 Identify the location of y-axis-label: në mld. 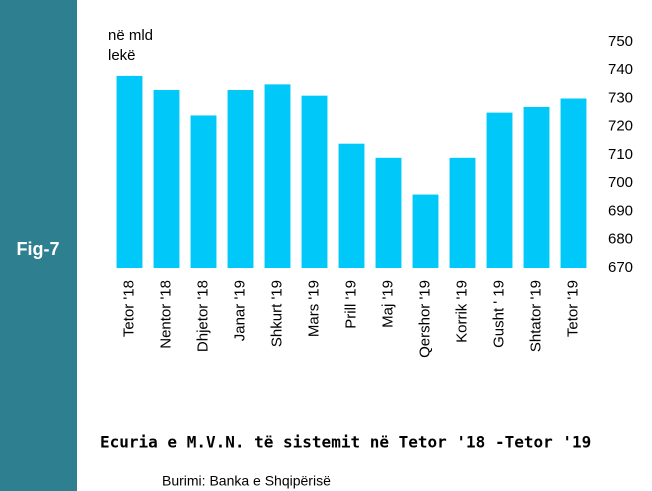
(130, 35).